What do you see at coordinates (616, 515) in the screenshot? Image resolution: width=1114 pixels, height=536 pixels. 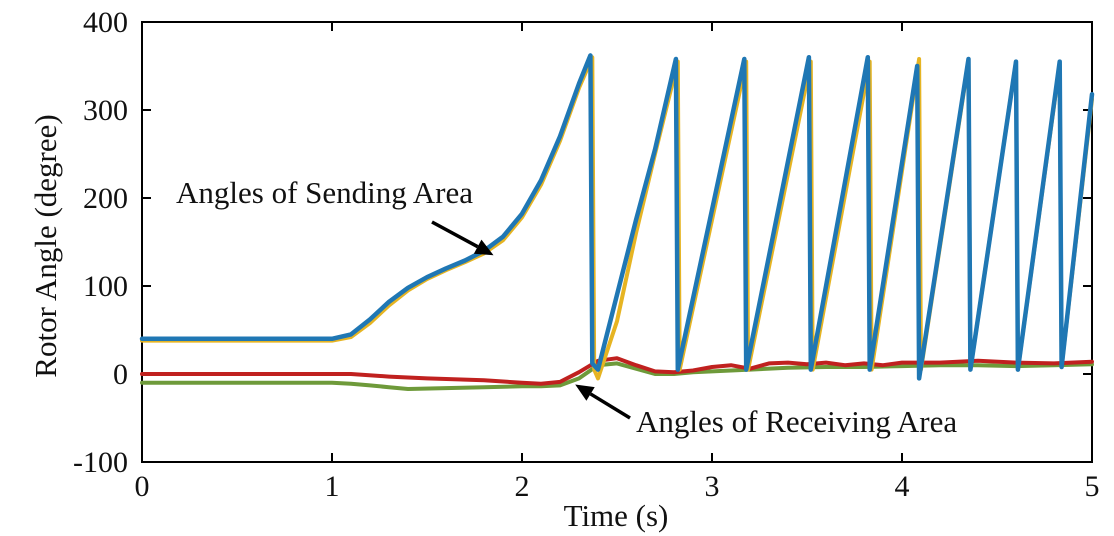 I see `x-axis-title: Time (s)` at bounding box center [616, 515].